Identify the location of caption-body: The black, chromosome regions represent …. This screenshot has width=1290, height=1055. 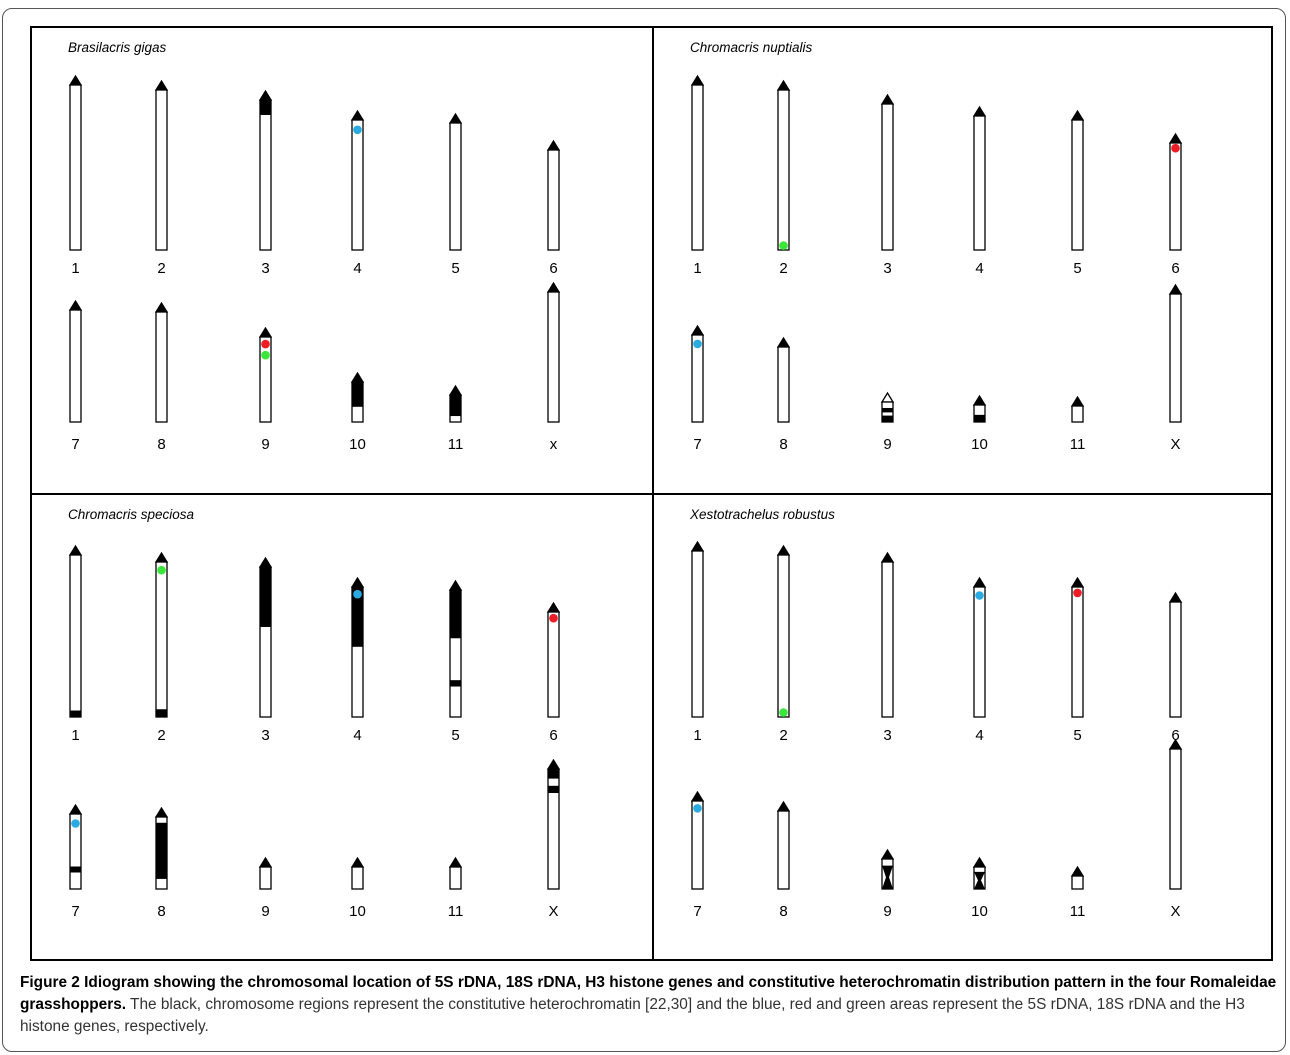
(632, 1015).